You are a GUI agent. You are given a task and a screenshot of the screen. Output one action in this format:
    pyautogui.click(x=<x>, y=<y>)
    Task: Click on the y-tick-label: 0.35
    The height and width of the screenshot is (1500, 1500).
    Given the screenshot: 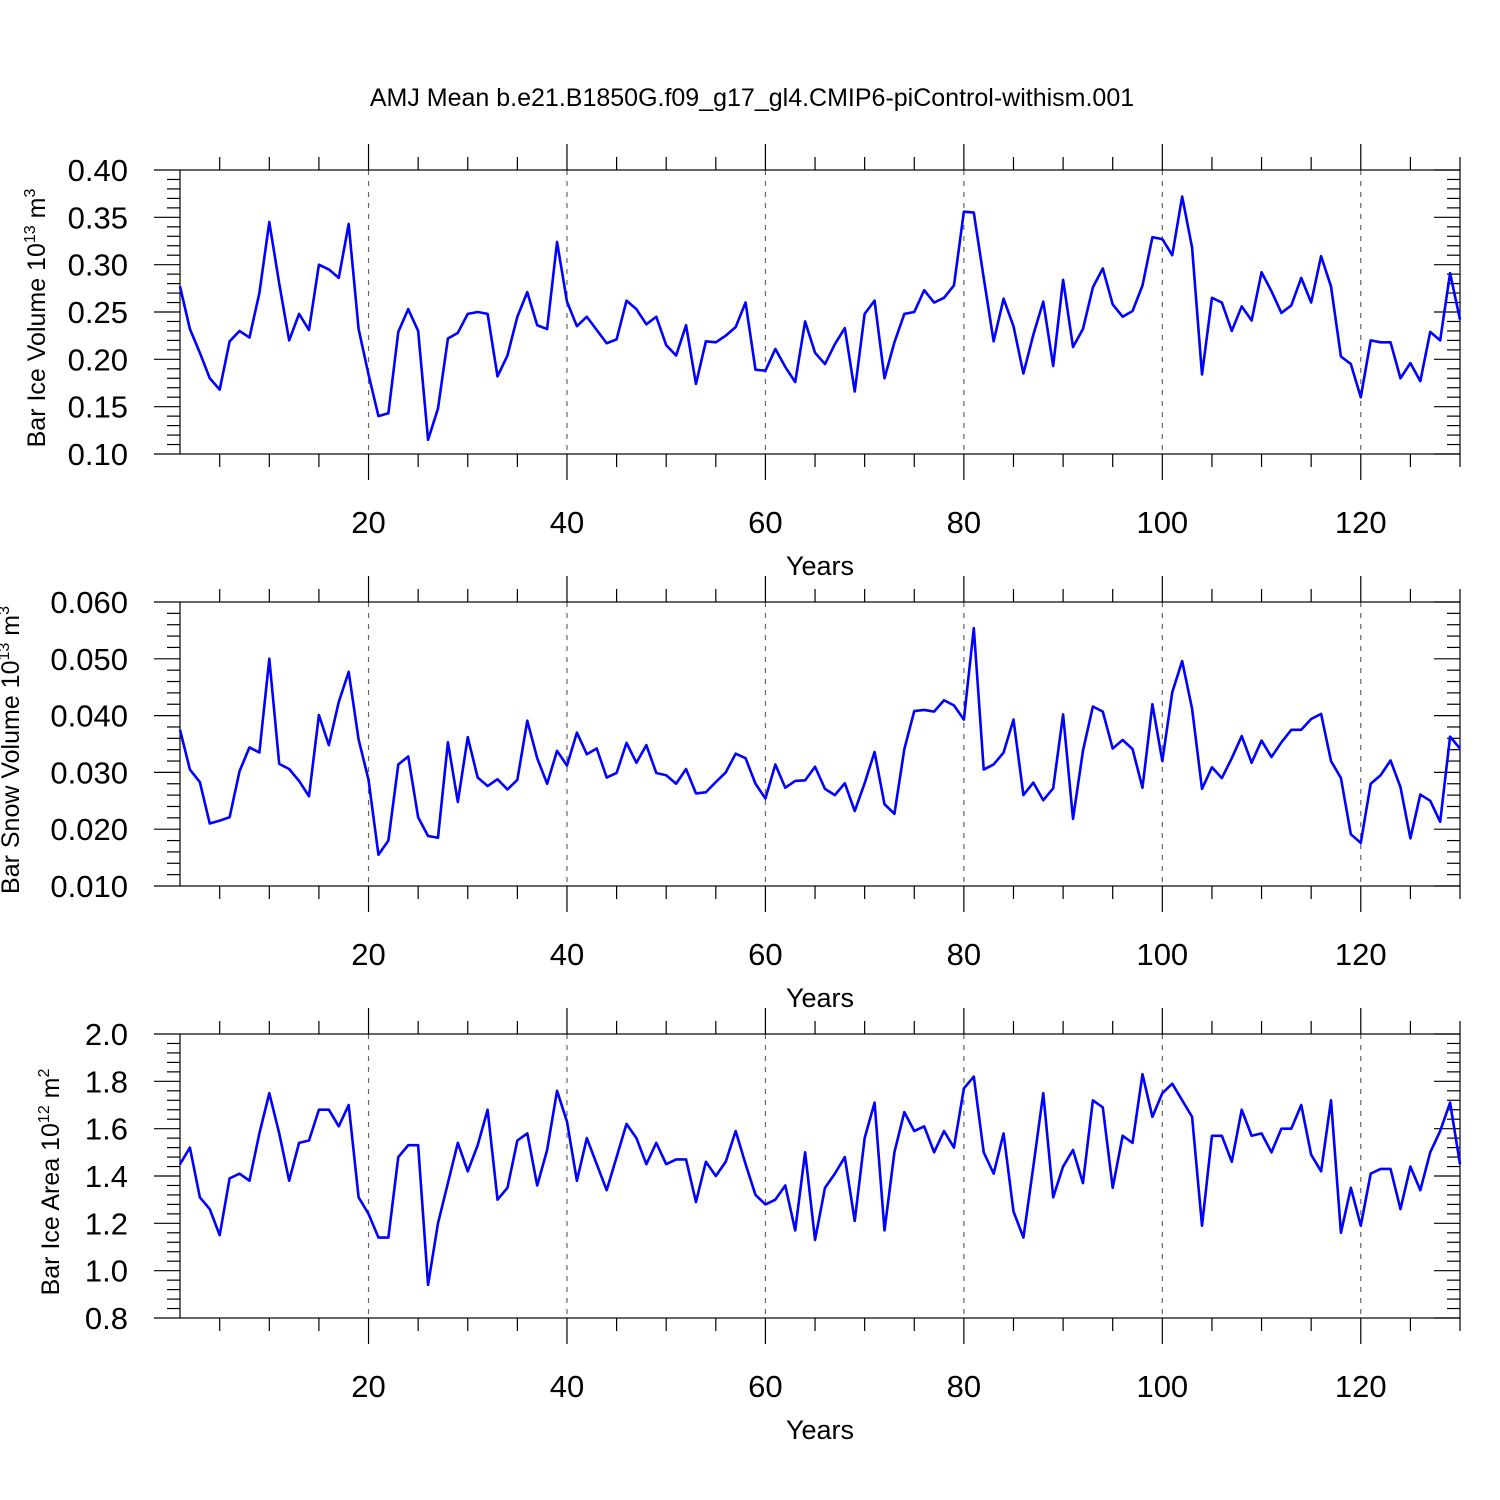 What is the action you would take?
    pyautogui.click(x=98, y=217)
    